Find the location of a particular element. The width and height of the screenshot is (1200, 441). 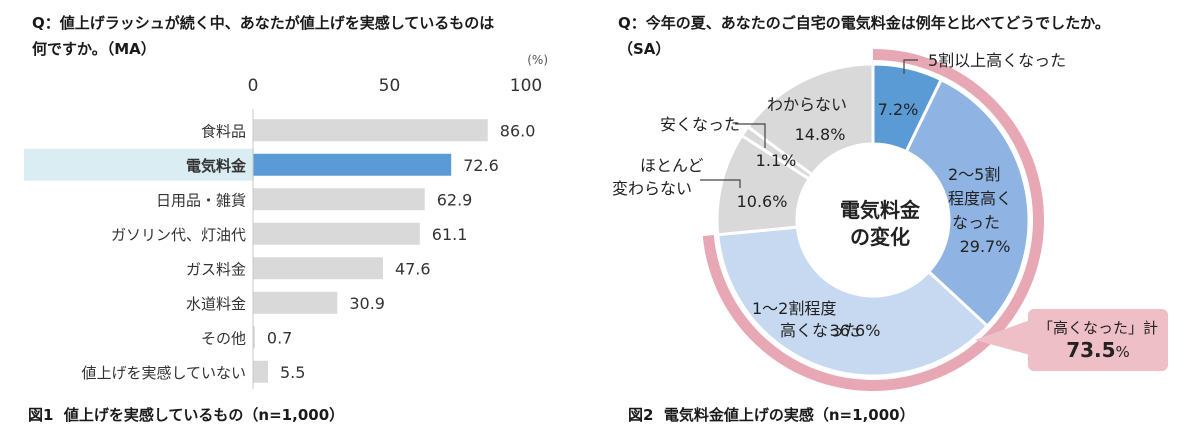

x-tick-label: 0 is located at coordinates (253, 86).